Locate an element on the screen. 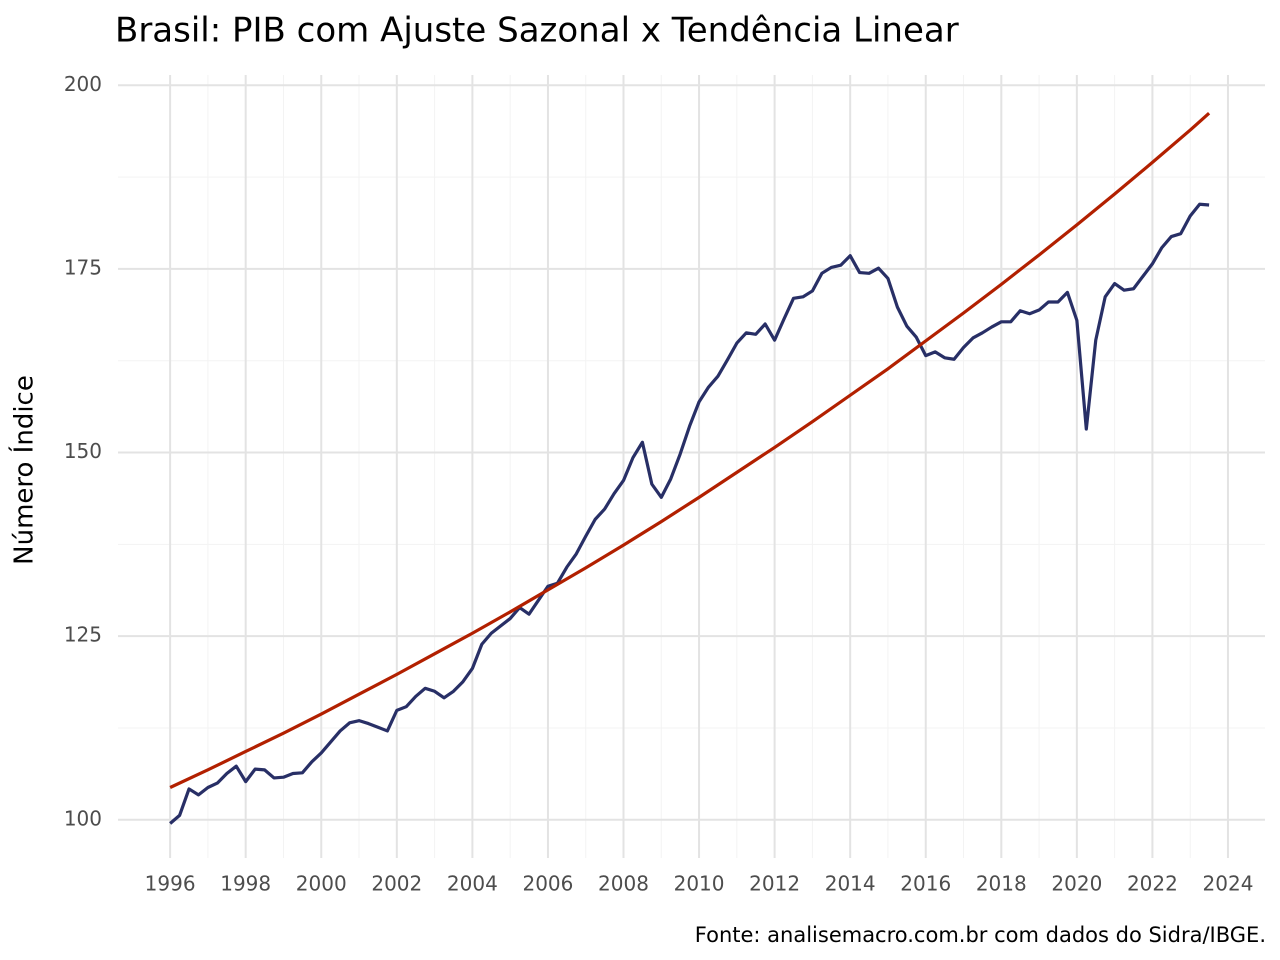 This screenshot has width=1280, height=960. x-tick-label: 1996 is located at coordinates (170, 884).